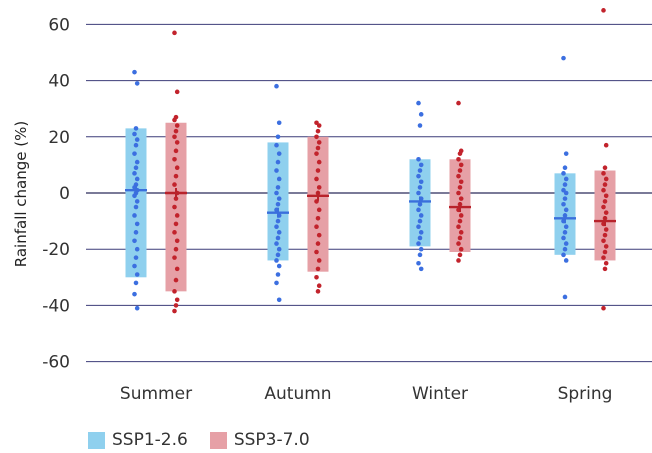 The width and height of the screenshot is (652, 453). What do you see at coordinates (56, 193) in the screenshot?
I see `y-tick-labels: -60 -40 -20 0 20 40 60` at bounding box center [56, 193].